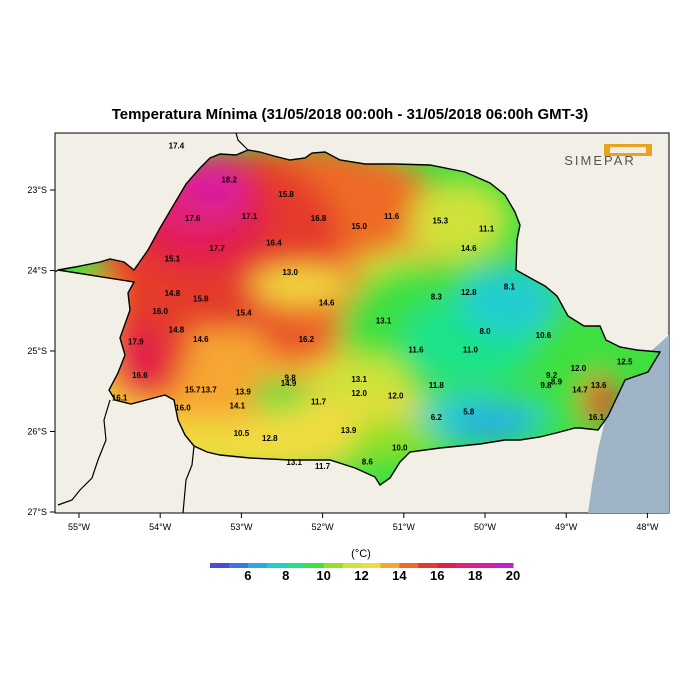 This screenshot has height=700, width=700. What do you see at coordinates (359, 226) in the screenshot?
I see `station-value: 15.0` at bounding box center [359, 226].